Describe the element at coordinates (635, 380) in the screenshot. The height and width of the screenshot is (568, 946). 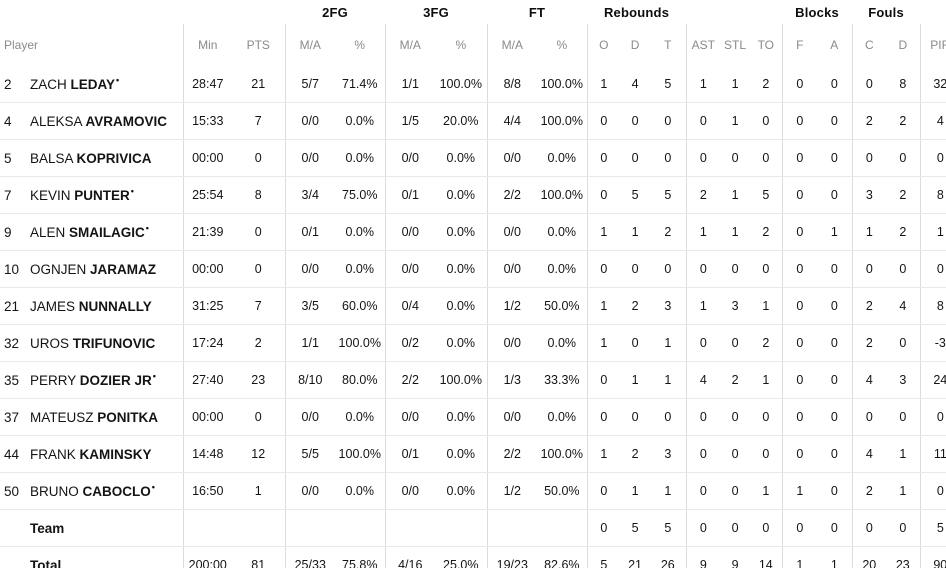
I see `cell-reb-d: 1` at that location.